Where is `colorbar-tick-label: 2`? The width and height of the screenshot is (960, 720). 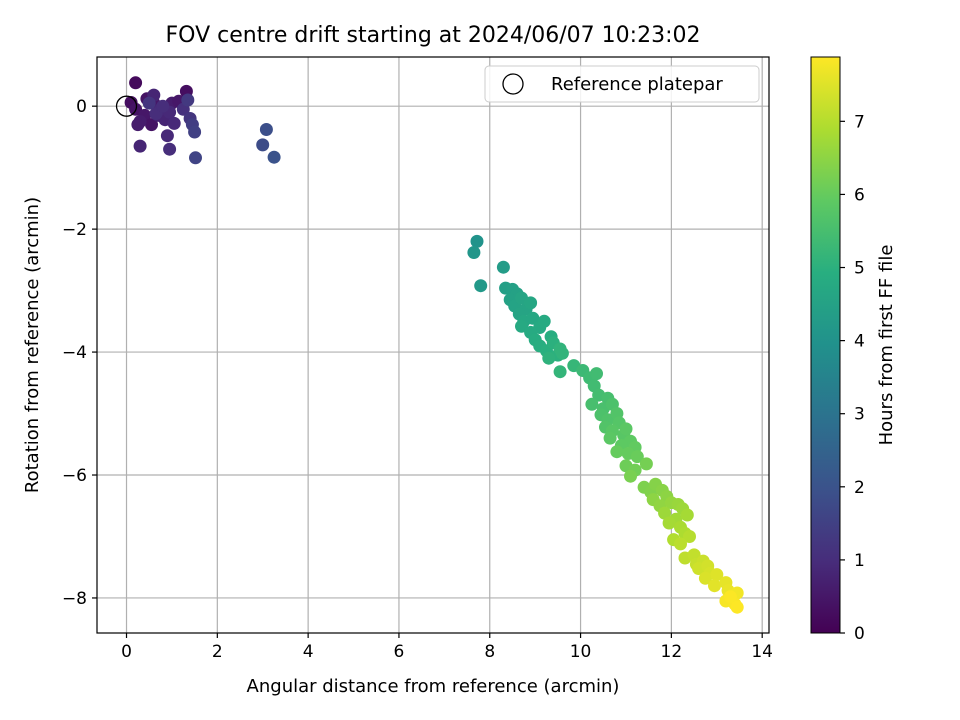 colorbar-tick-label: 2 is located at coordinates (859, 488).